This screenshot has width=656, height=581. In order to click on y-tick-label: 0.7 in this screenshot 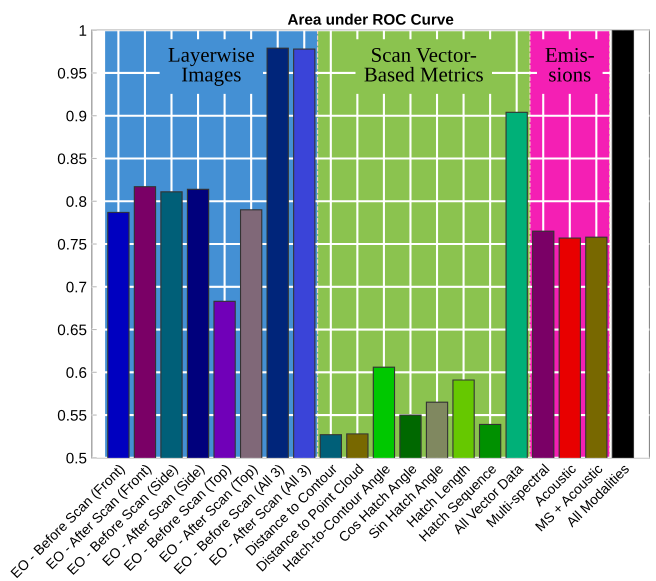, I will do `click(76, 287)`.